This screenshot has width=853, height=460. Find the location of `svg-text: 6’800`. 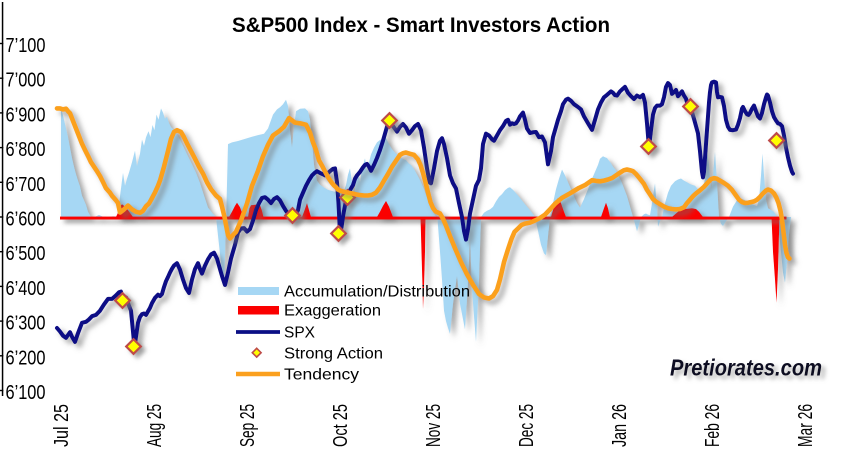

svg-text: 6’800 is located at coordinates (26, 149).